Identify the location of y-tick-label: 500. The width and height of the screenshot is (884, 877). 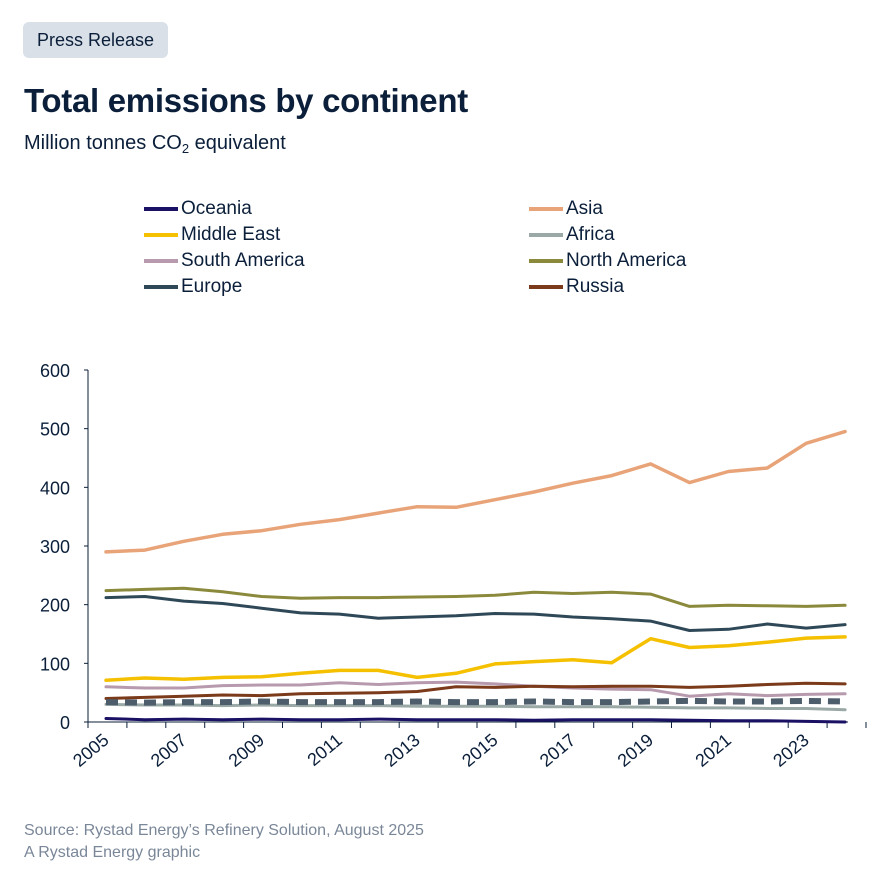
(55, 430).